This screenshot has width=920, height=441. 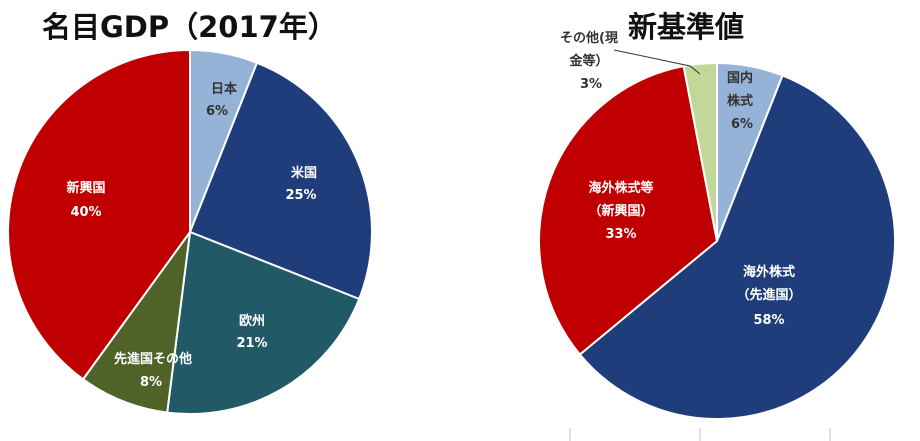 I want to click on slice-value-label: 21%, so click(x=251, y=343).